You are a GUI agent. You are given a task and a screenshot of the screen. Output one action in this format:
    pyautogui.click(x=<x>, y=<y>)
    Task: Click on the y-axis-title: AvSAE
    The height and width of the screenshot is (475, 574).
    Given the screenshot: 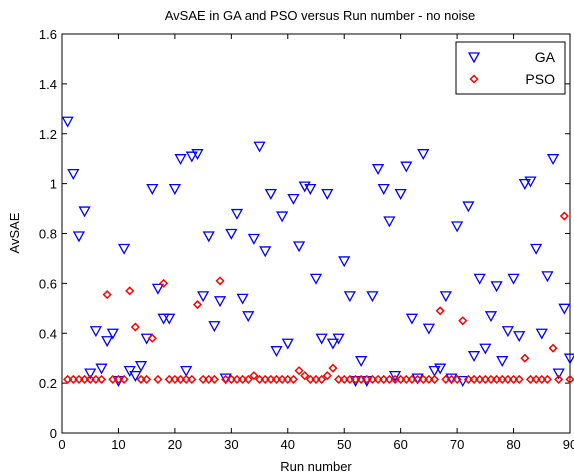 What is the action you would take?
    pyautogui.click(x=14, y=232)
    